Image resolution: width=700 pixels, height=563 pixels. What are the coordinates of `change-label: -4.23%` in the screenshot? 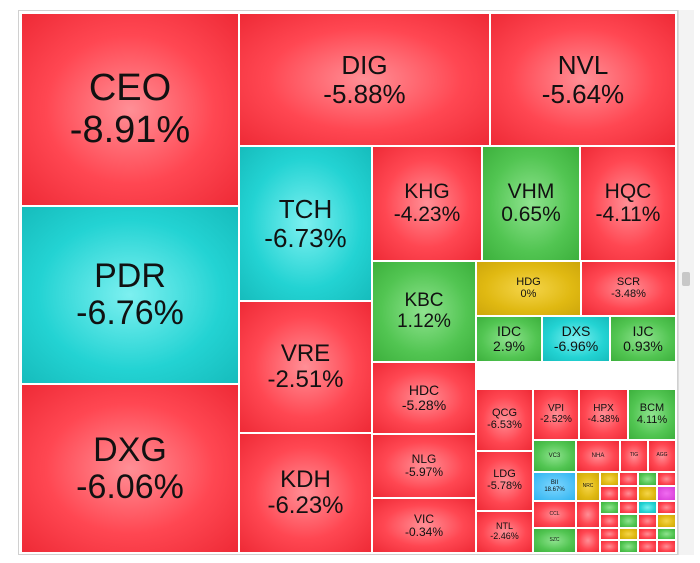 It's located at (427, 214).